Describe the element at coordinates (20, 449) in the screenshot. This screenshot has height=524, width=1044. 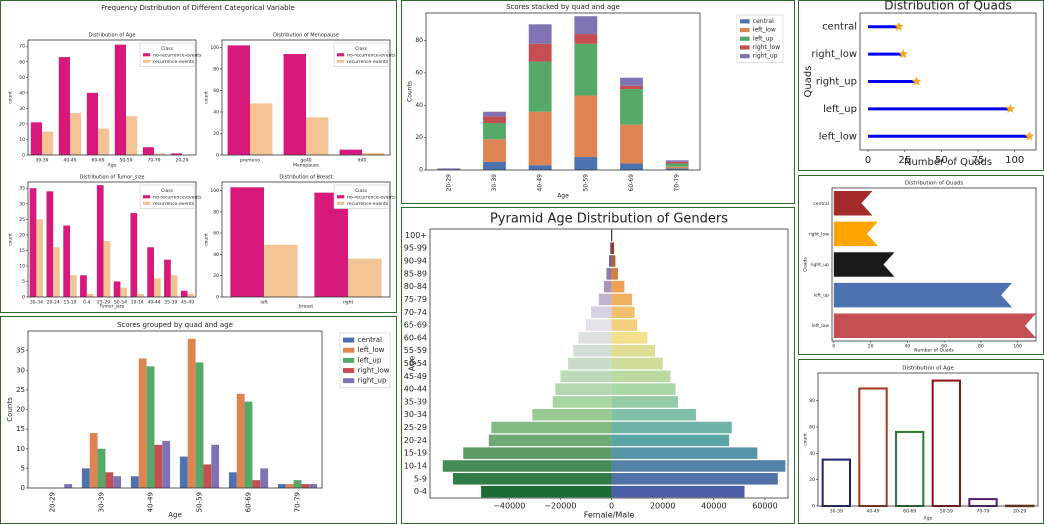
I see `y-tick-label: 10` at that location.